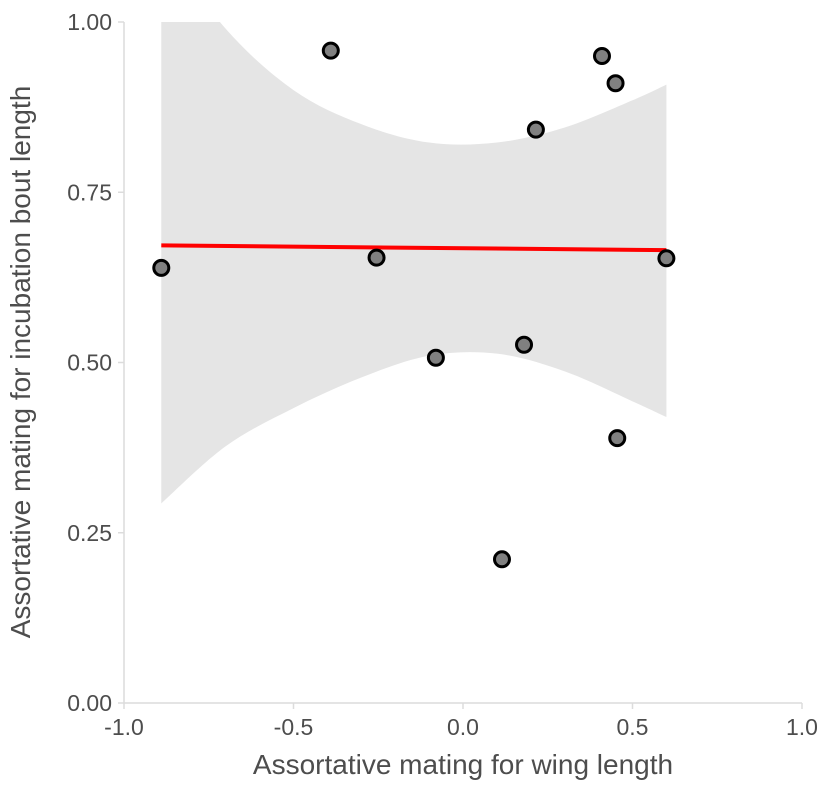  What do you see at coordinates (89, 533) in the screenshot?
I see `y-tick-label: 0.25` at bounding box center [89, 533].